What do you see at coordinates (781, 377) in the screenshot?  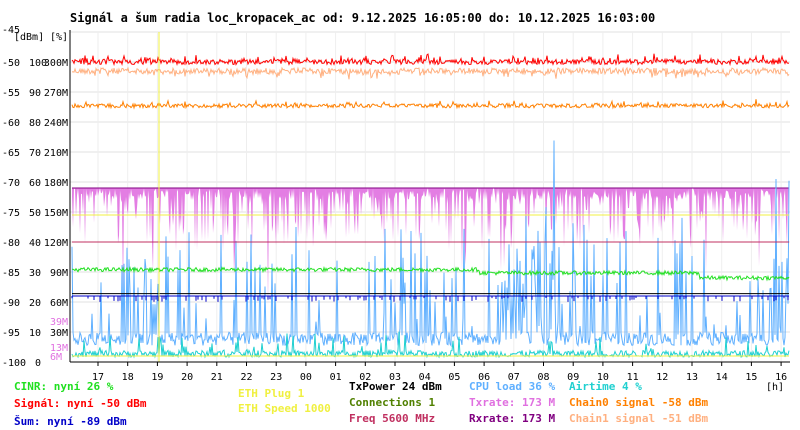 I see `x-tick-label: 16` at bounding box center [781, 377].